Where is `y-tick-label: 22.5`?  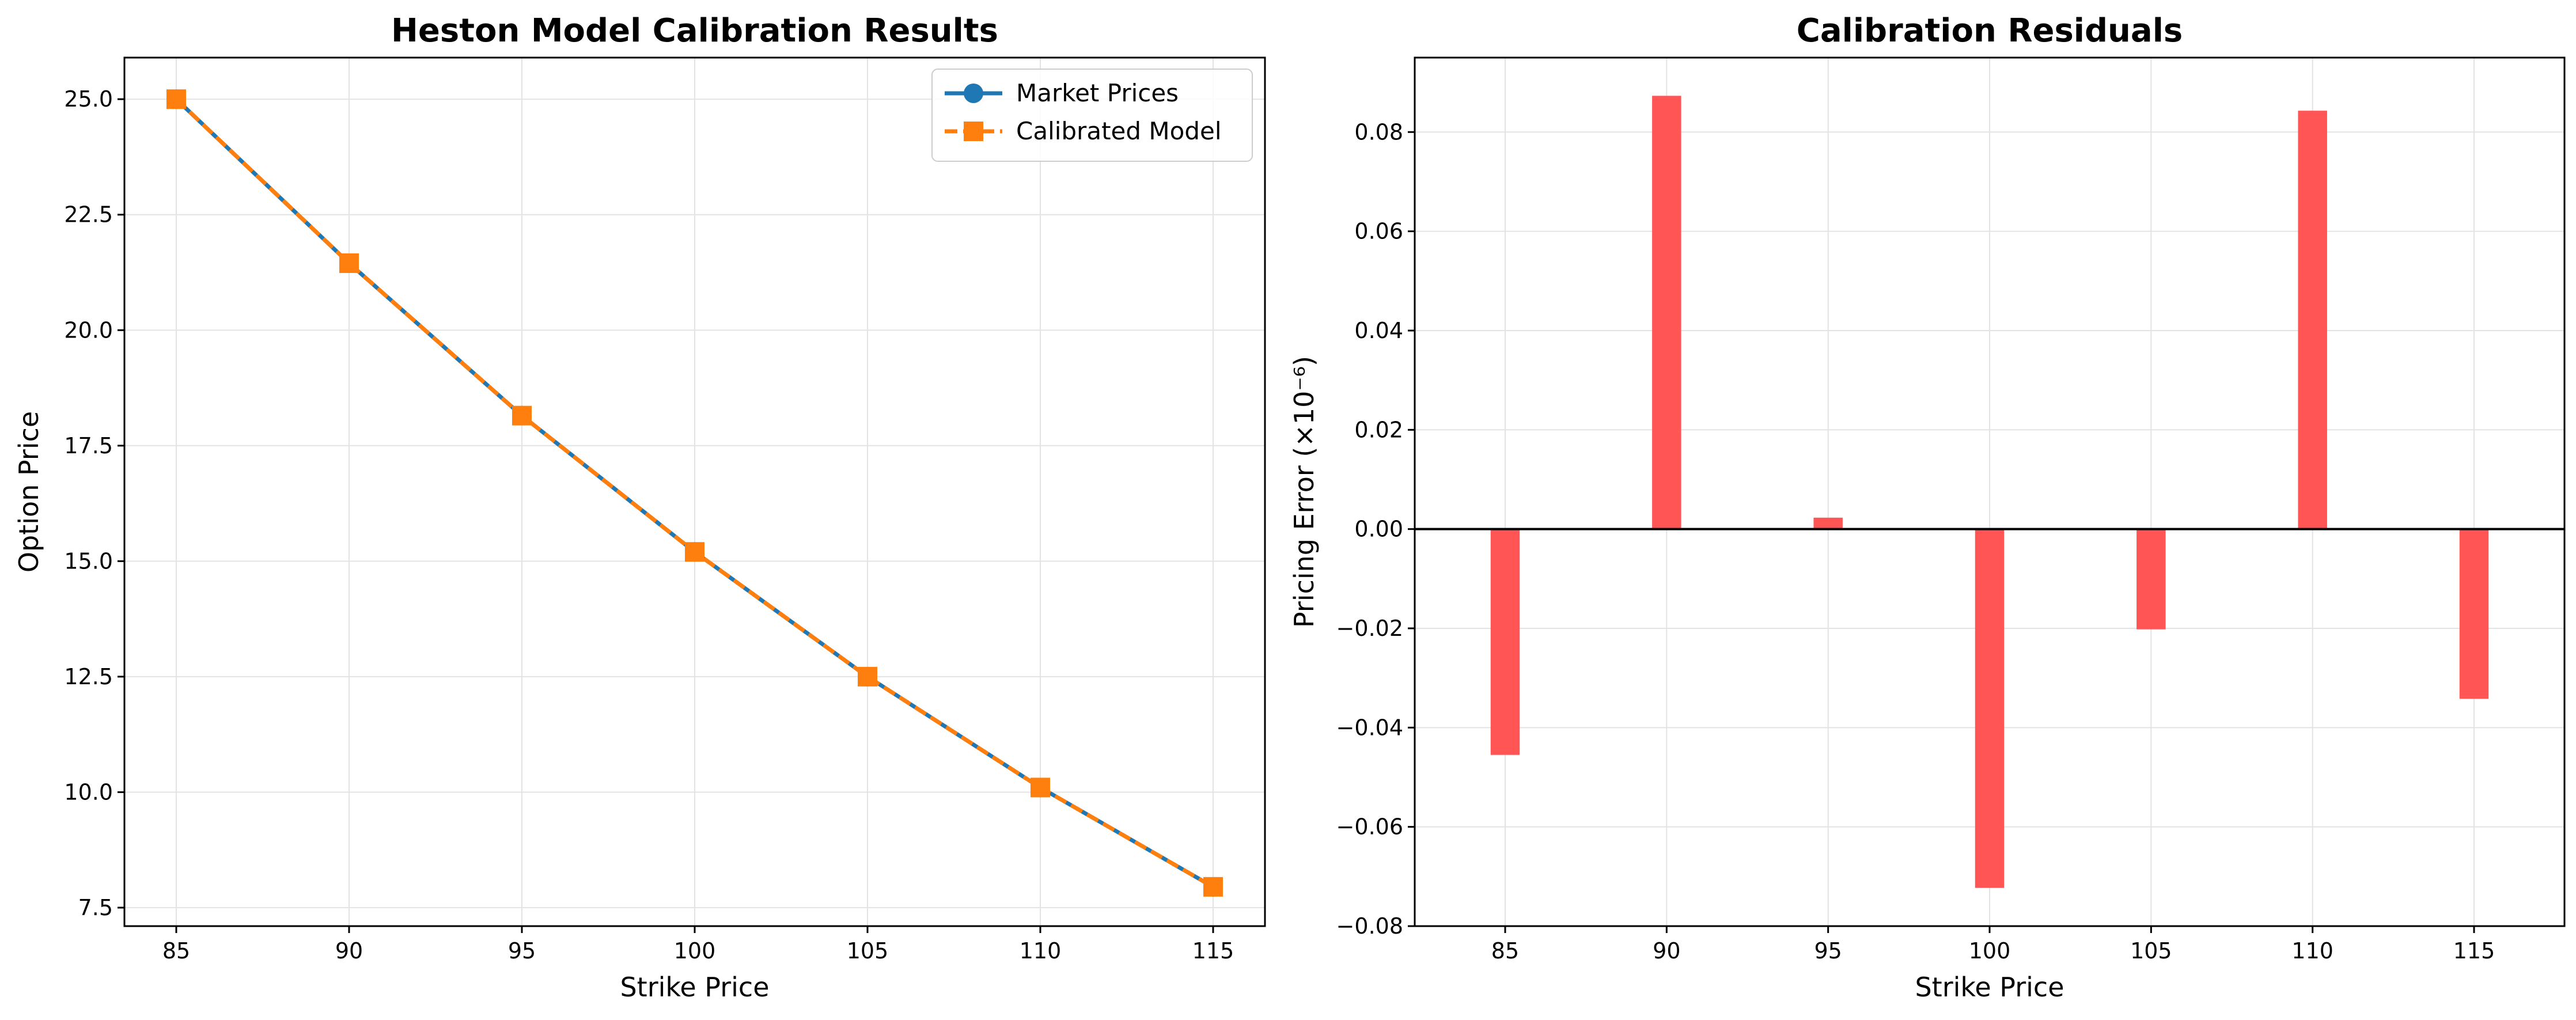 y-tick-label: 22.5 is located at coordinates (88, 215).